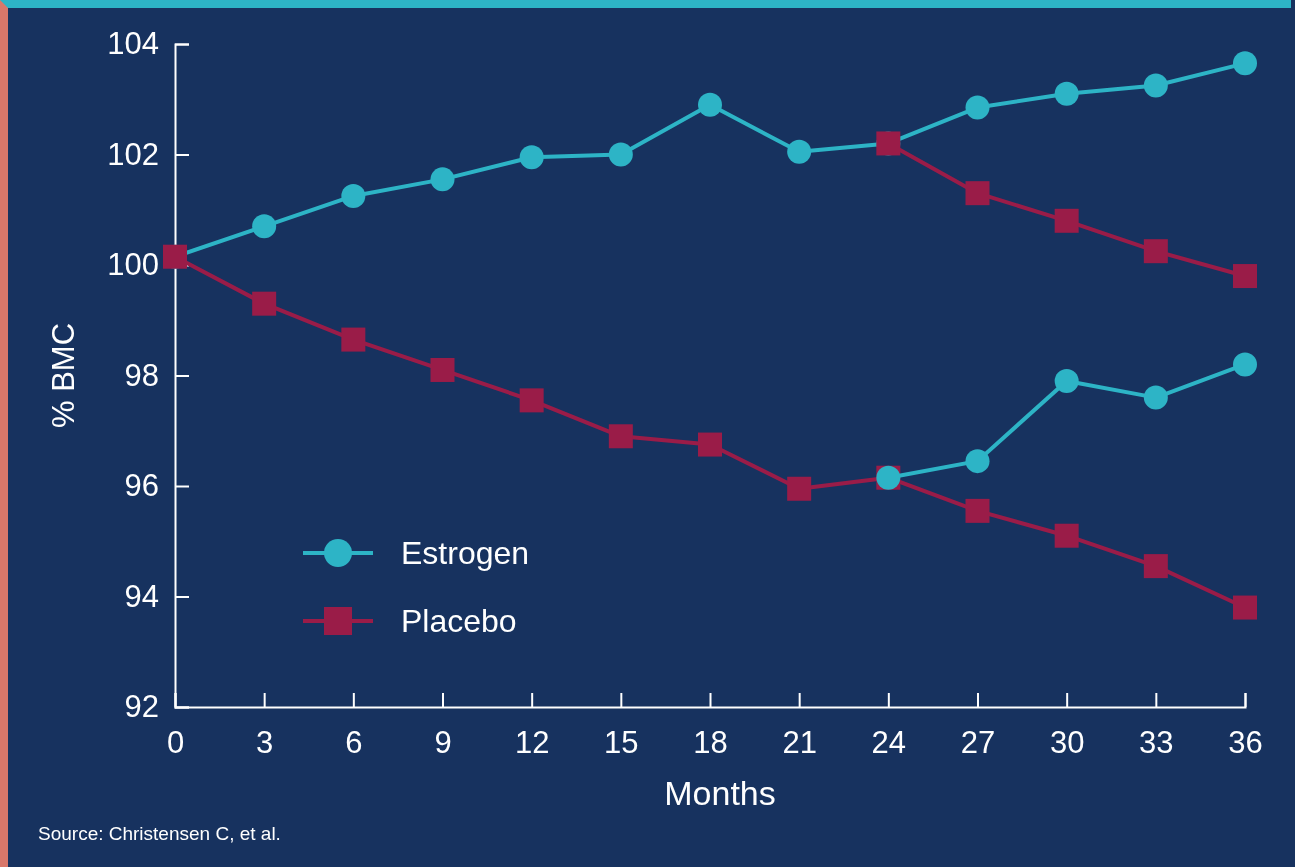 This screenshot has width=1295, height=867. I want to click on y-tick-label: 96, so click(141, 486).